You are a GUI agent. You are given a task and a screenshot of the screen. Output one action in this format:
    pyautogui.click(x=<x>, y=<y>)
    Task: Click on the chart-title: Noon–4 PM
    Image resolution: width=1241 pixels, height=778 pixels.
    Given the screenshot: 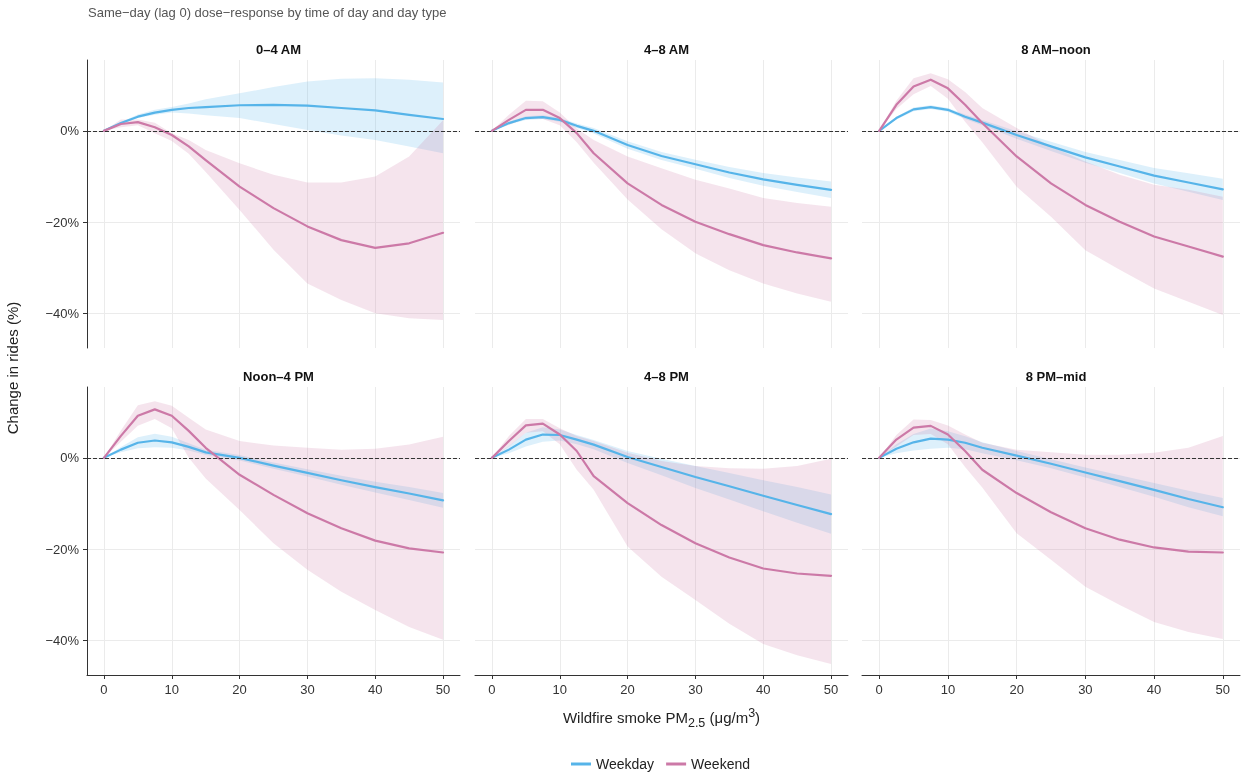 What is the action you would take?
    pyautogui.click(x=278, y=376)
    